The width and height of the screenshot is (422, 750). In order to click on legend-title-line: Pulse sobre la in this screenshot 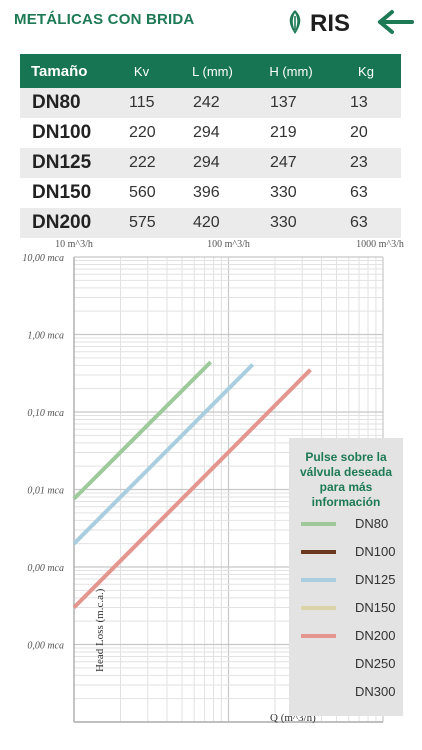, I will do `click(346, 457)`.